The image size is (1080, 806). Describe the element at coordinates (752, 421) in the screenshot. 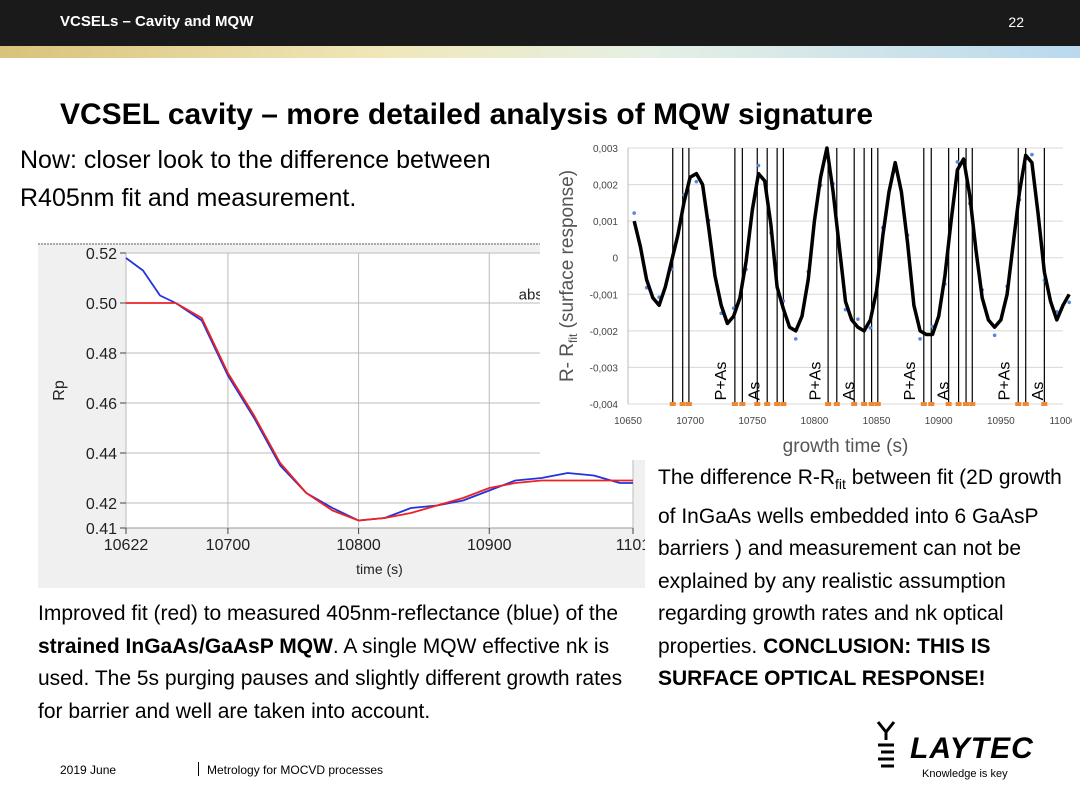

I see `chart2-x-tick-label: 10750` at that location.